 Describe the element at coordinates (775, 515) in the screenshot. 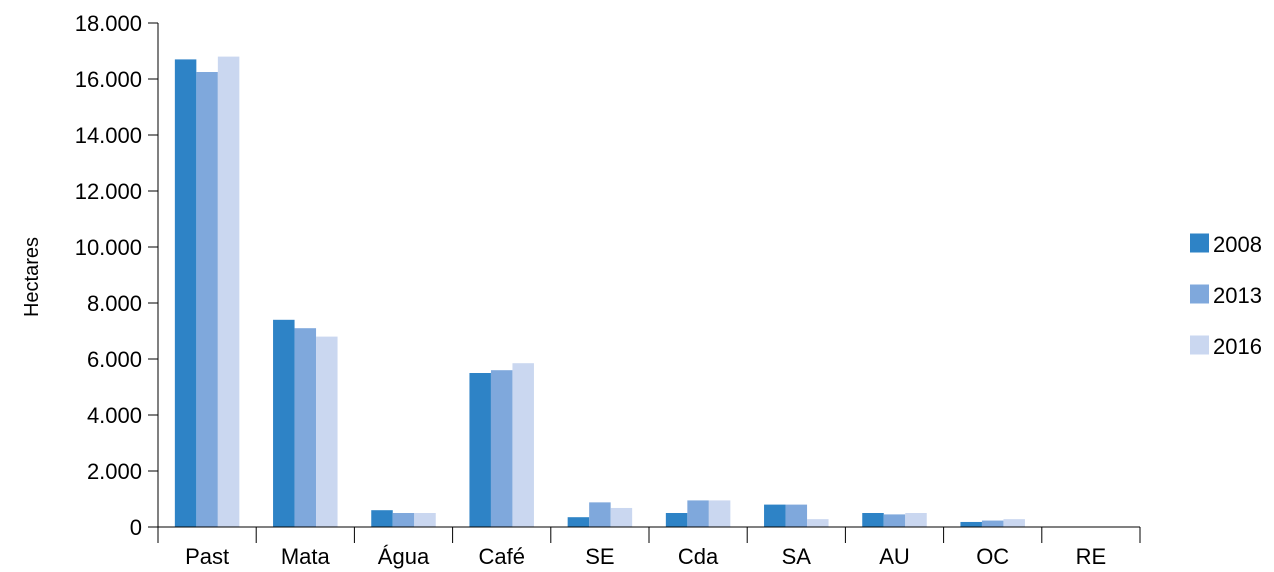

I see `bar-2008-SA` at that location.